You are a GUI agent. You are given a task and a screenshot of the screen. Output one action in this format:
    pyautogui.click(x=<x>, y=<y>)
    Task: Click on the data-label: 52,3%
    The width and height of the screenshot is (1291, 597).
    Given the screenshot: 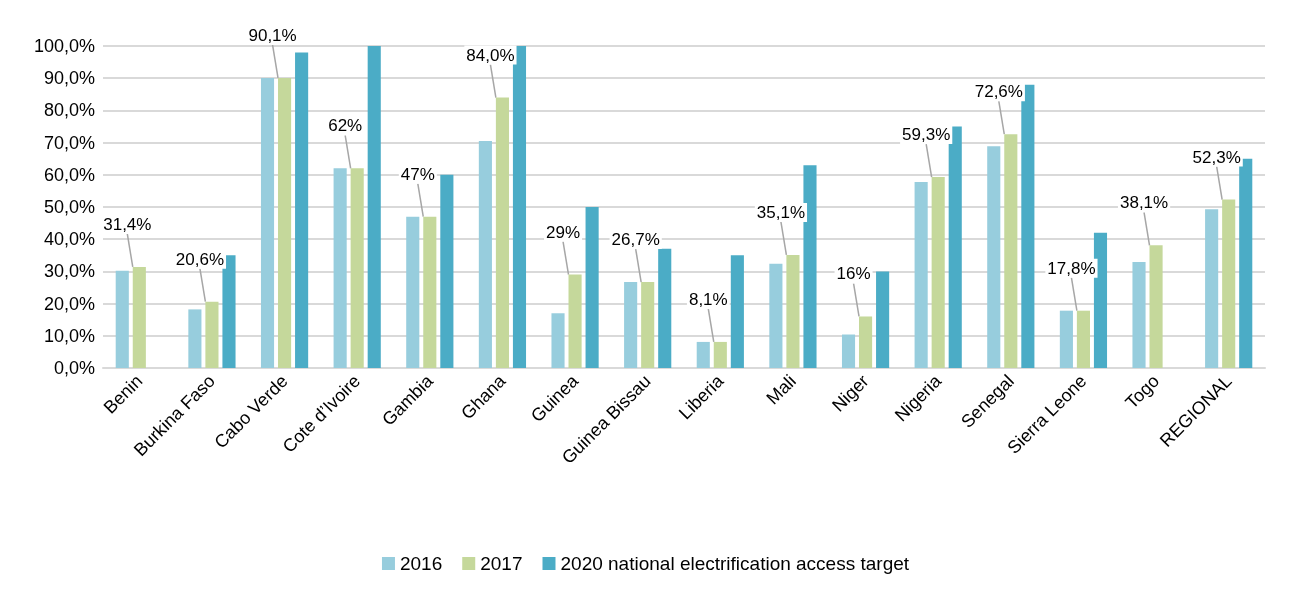 What is the action you would take?
    pyautogui.click(x=1216, y=157)
    